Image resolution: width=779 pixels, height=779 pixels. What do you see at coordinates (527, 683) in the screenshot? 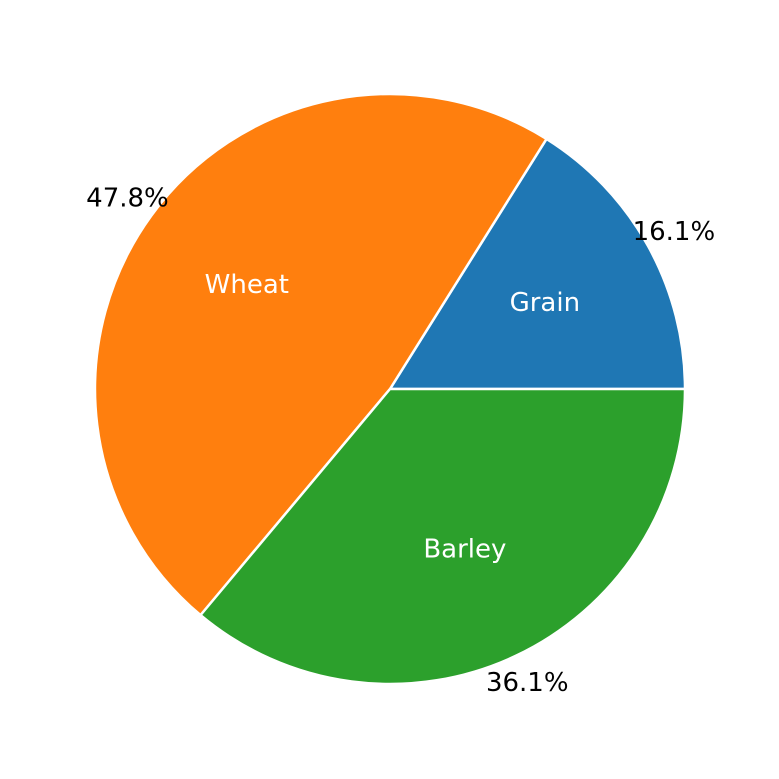
I see `percent-label-barley: 36.1%` at bounding box center [527, 683].